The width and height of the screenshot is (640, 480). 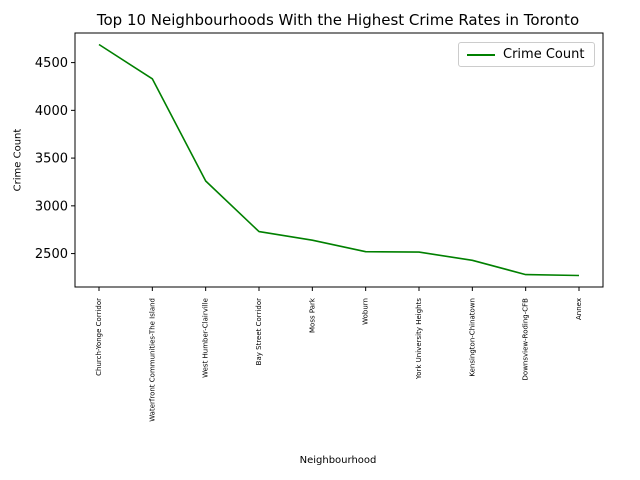 I want to click on x-tick-label: Kensington-Chinatown, so click(x=472, y=337).